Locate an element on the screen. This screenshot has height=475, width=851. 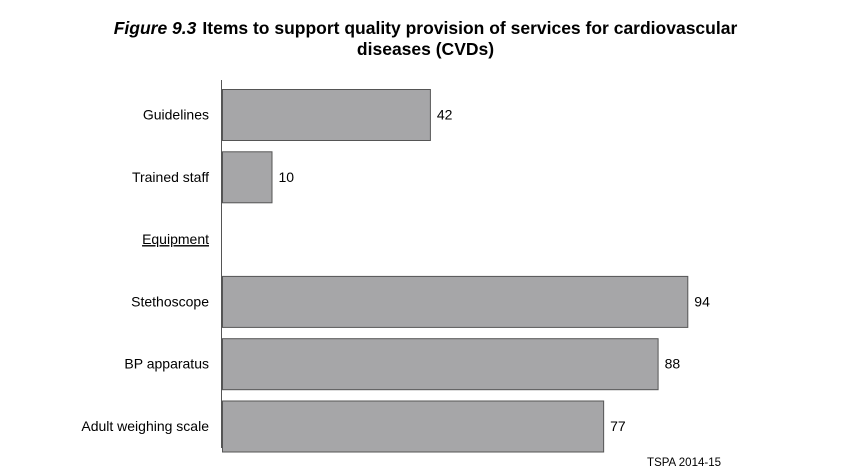
value-label-guidelines: 42 is located at coordinates (445, 115).